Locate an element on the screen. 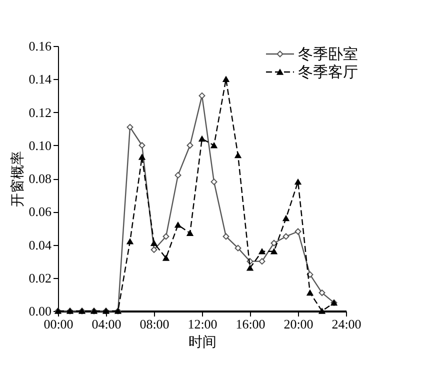  x-tick-label: 00:00 is located at coordinates (59, 324).